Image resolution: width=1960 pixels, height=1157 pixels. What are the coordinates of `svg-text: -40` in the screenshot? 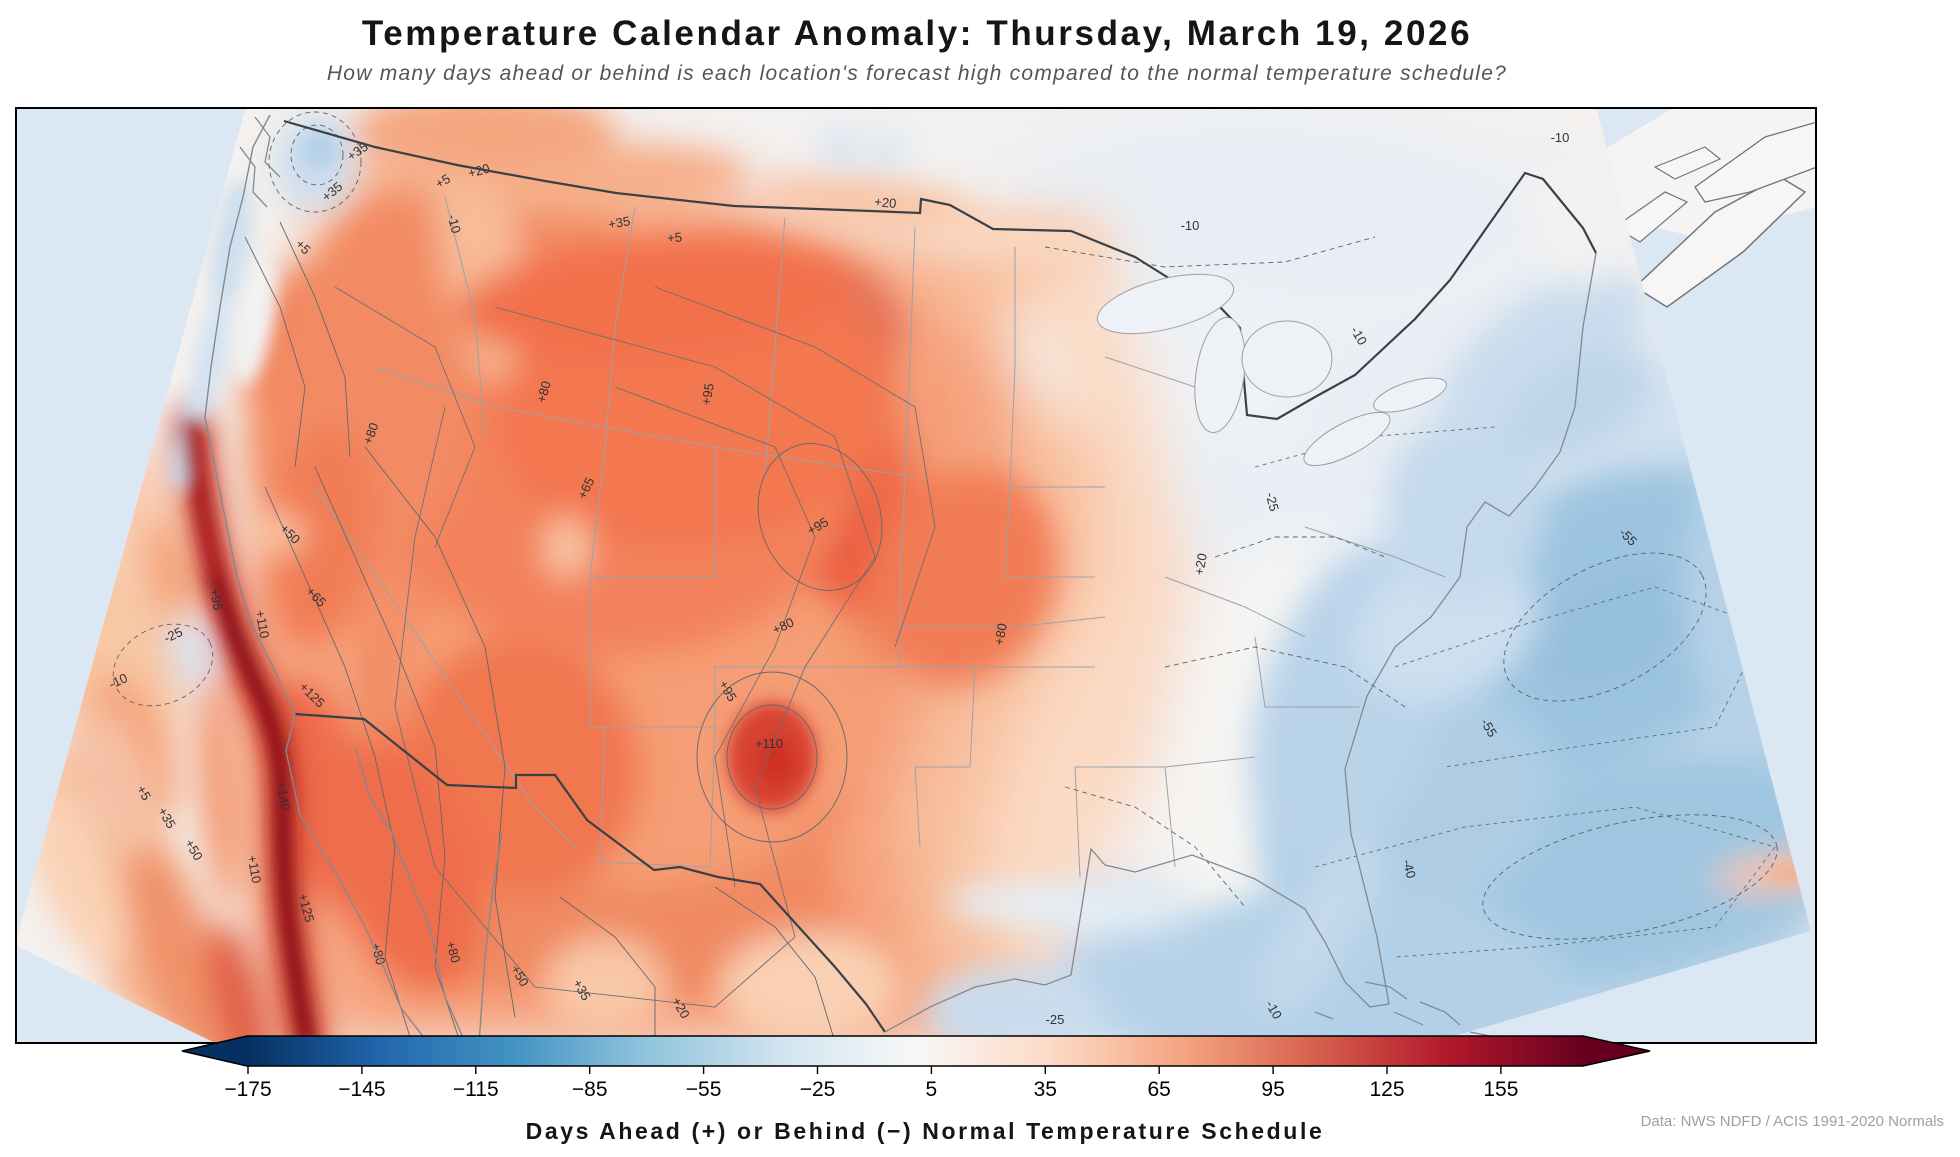 It's located at (1409, 869).